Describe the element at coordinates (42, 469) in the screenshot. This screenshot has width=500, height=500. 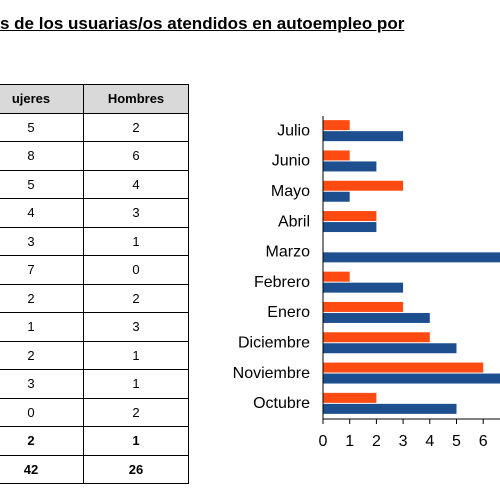
I see `table-cell: 42` at that location.